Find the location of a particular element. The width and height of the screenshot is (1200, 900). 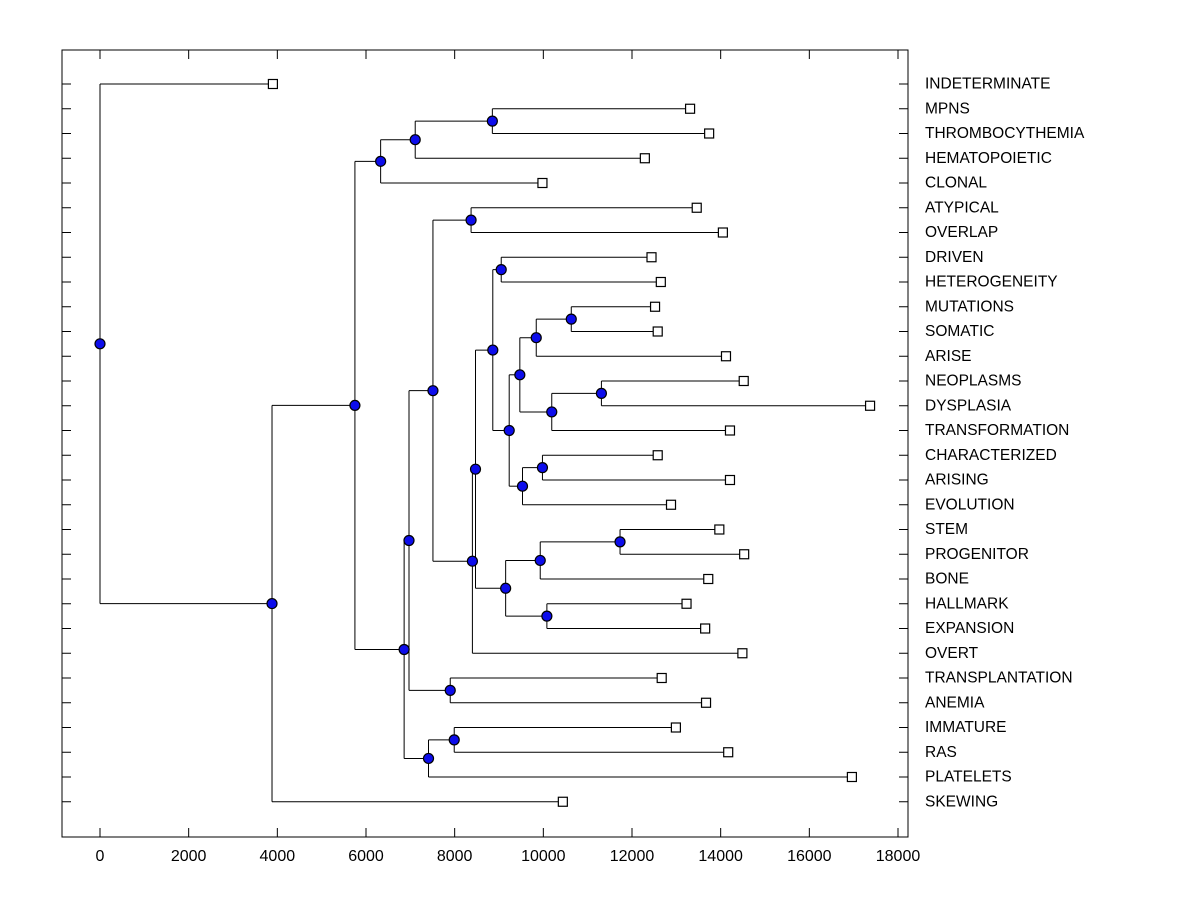

leaf-label: THROMBOCYTHEMIA is located at coordinates (1005, 133).